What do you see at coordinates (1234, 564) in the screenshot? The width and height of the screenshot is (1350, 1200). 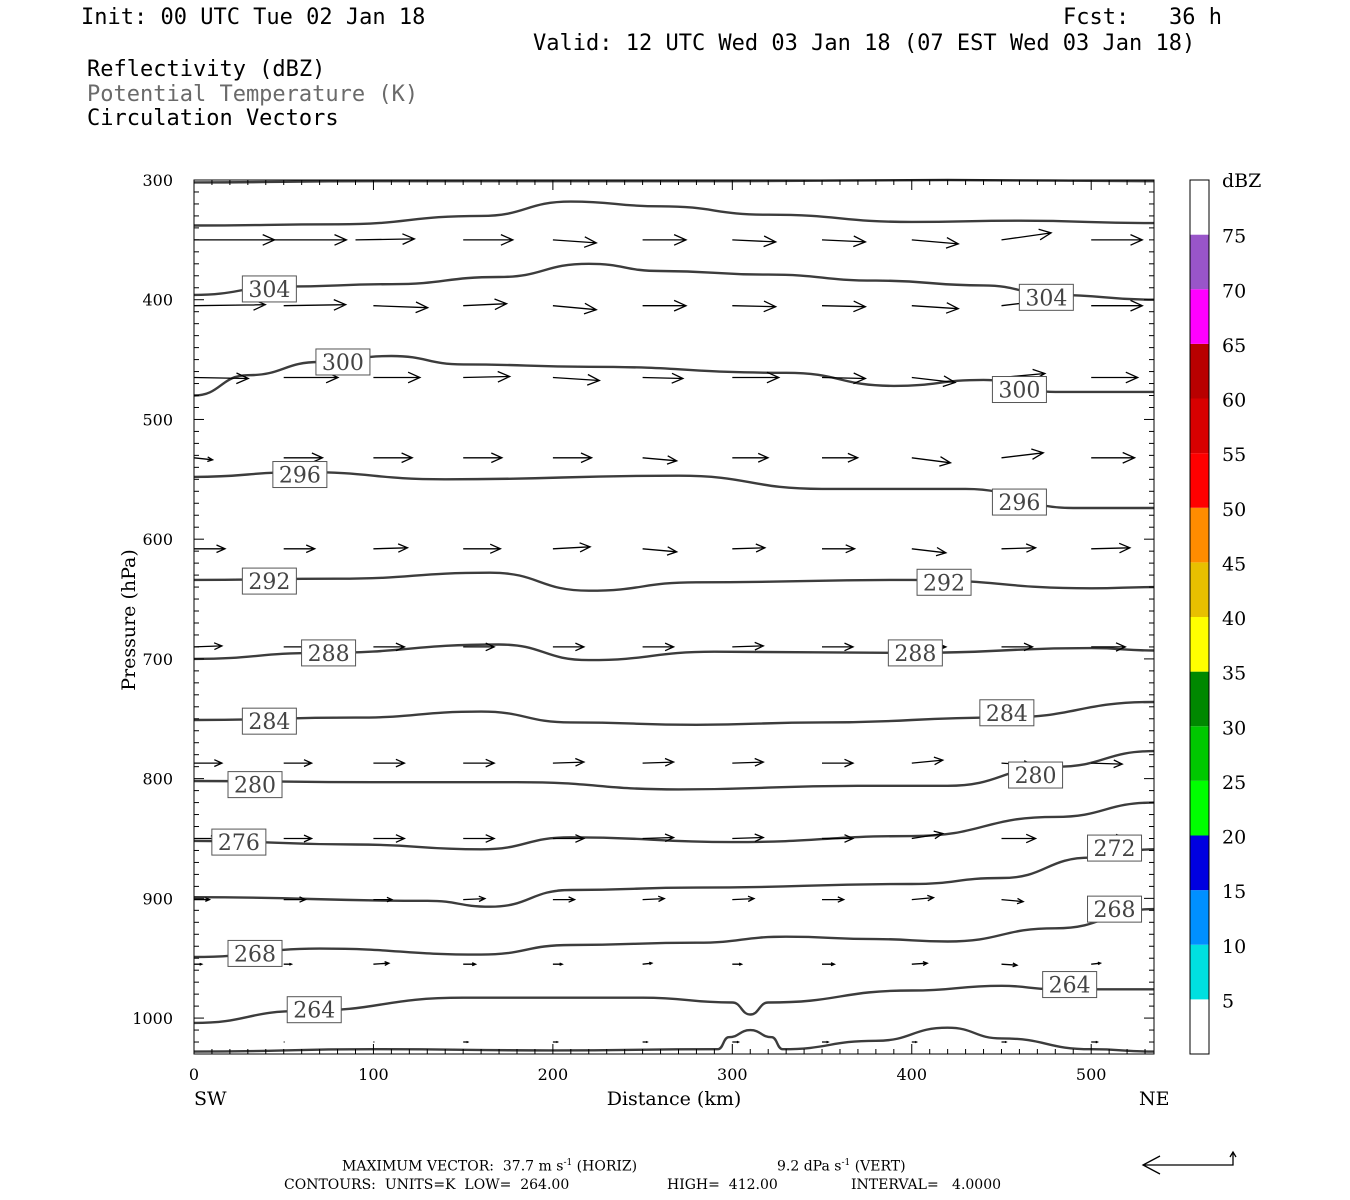 I see `colorbar-level-label: 45` at bounding box center [1234, 564].